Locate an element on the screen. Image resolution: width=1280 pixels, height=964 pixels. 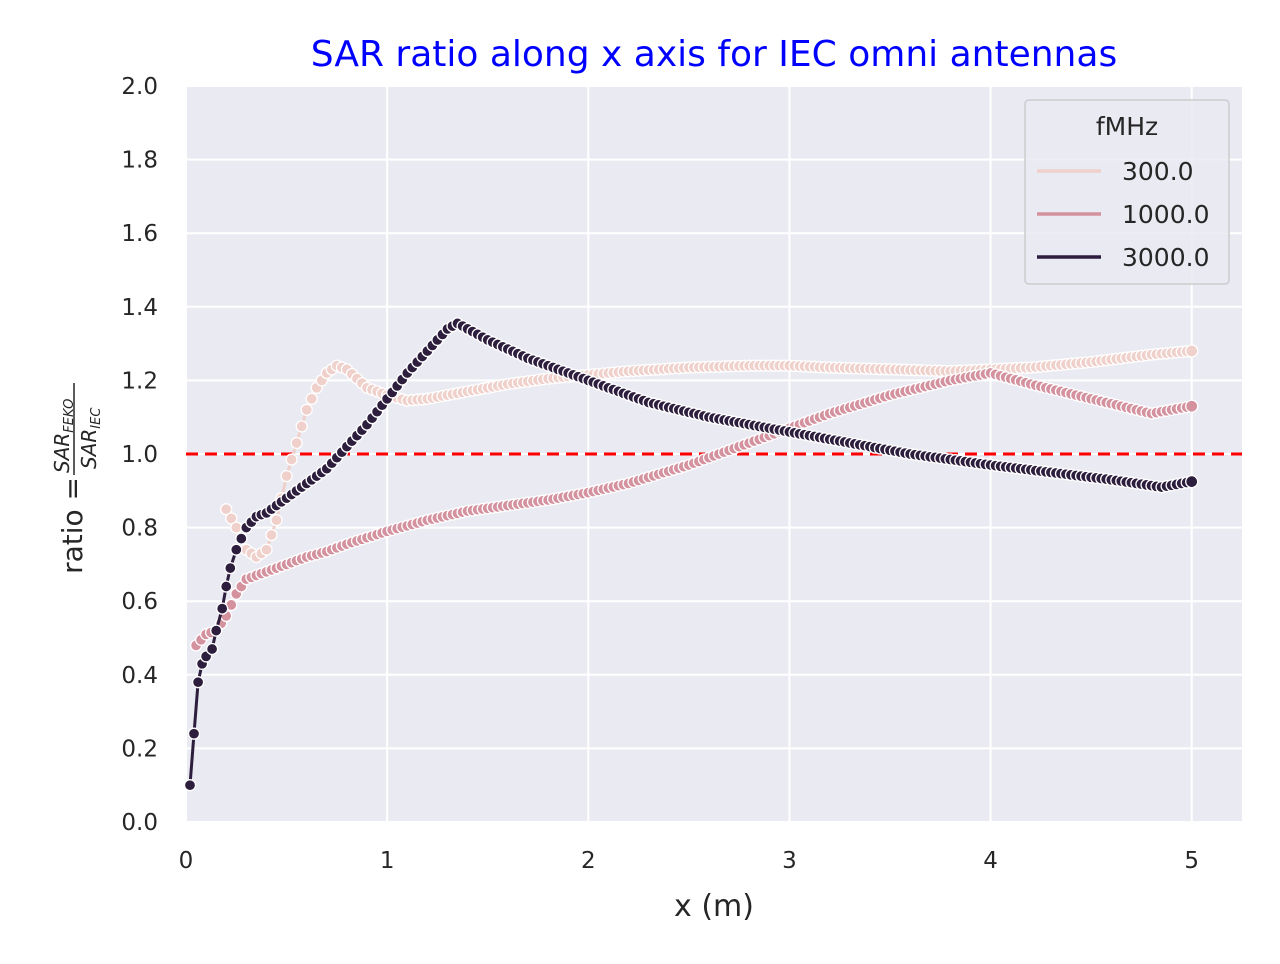
y-tick-label: 1.2 is located at coordinates (139, 381).